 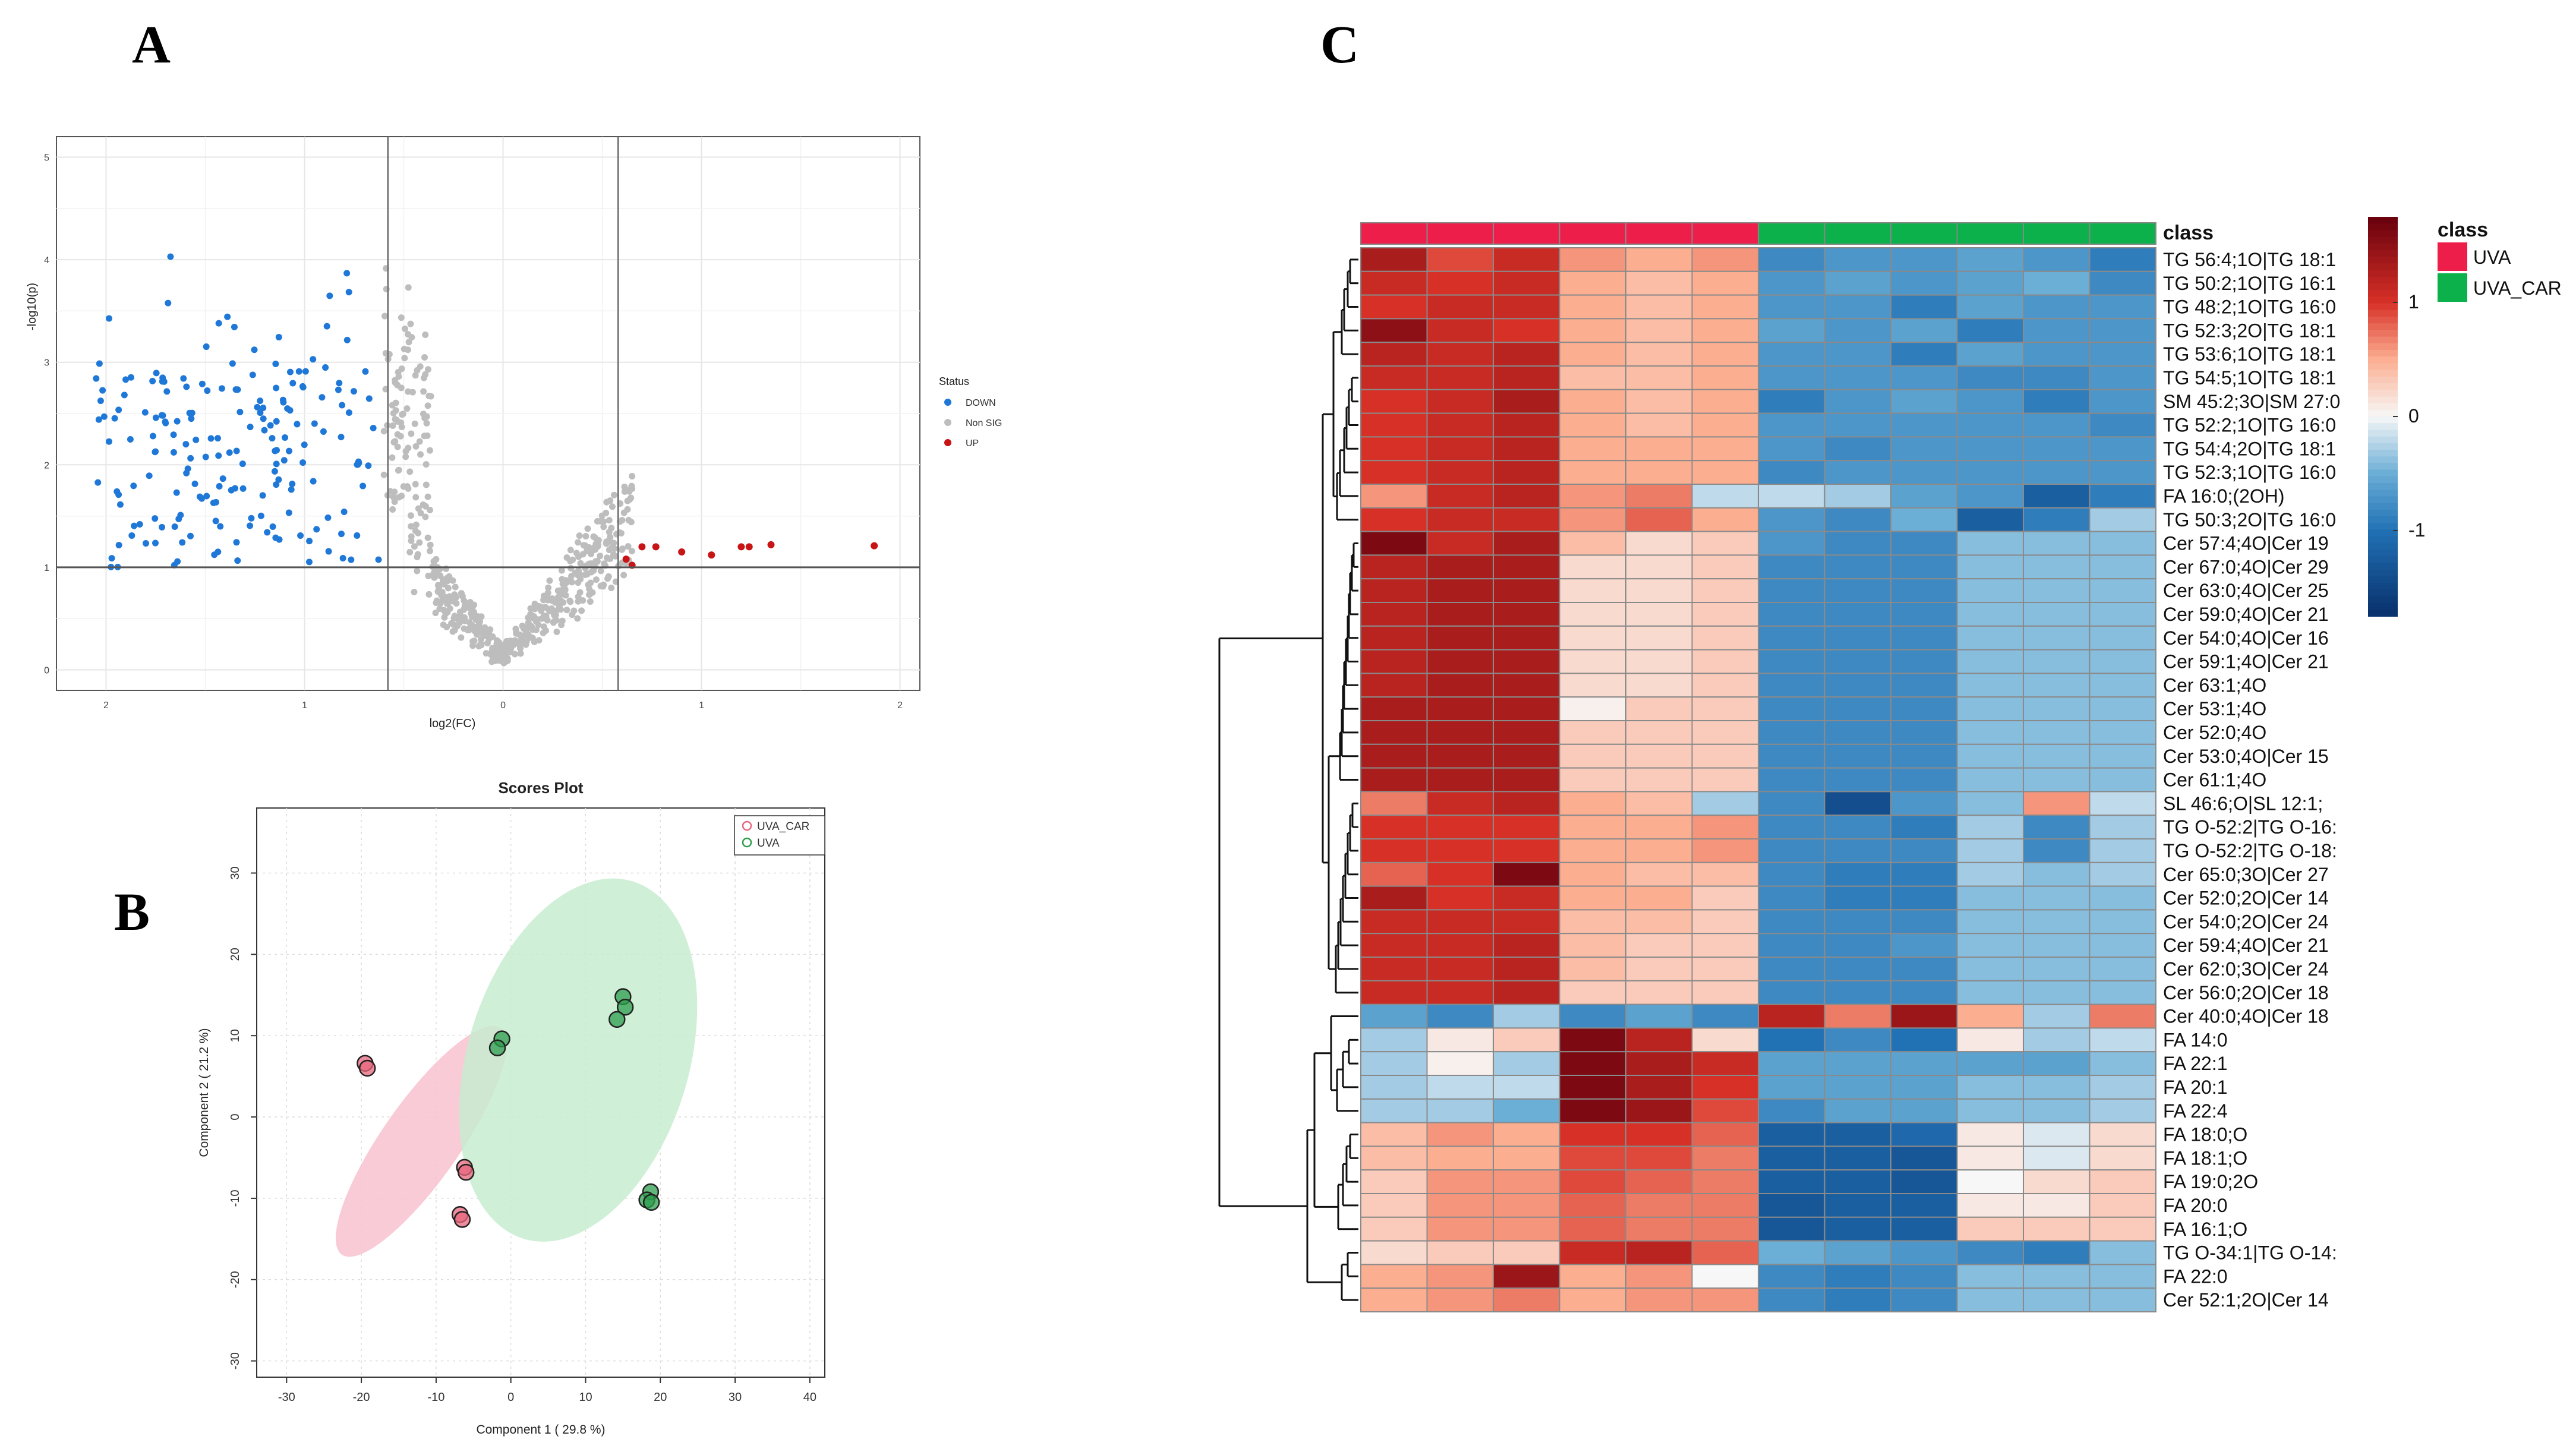 What do you see at coordinates (2195, 1039) in the screenshot?
I see `heatmap-row-label: FA 14:0` at bounding box center [2195, 1039].